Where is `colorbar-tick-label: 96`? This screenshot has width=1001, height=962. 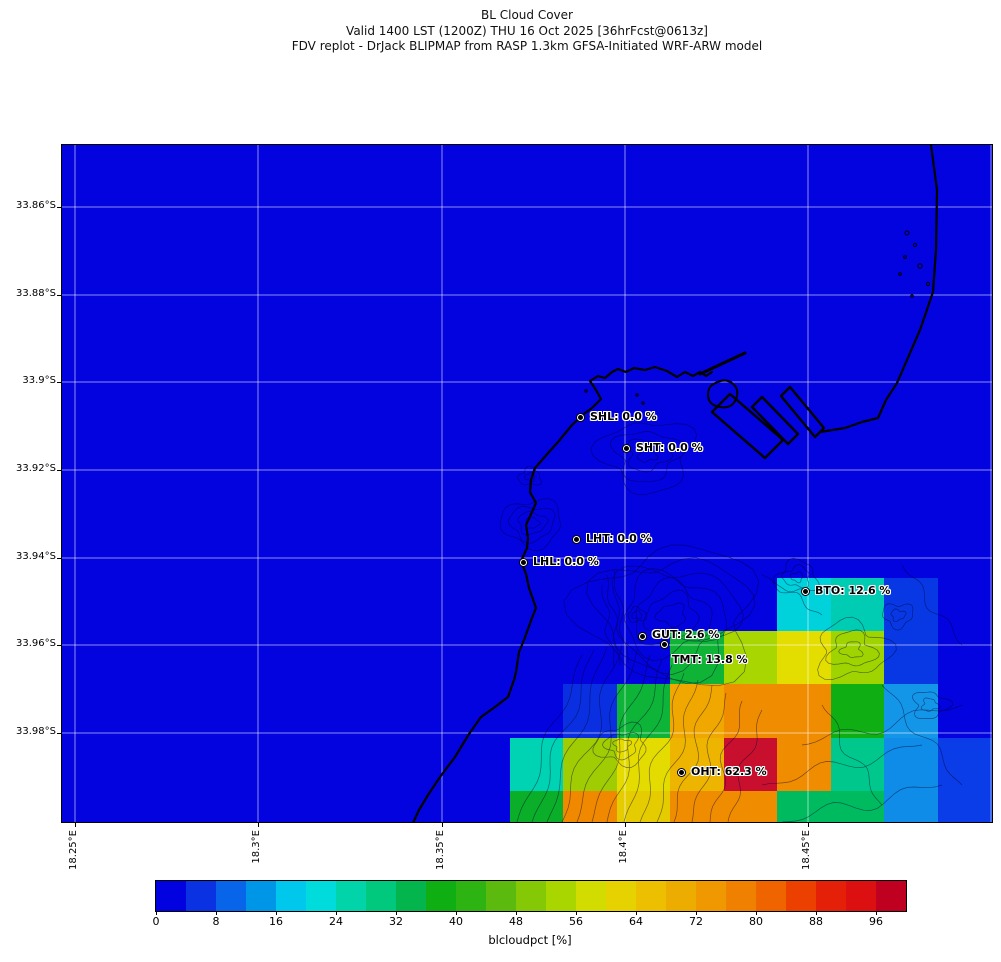
colorbar-tick-label: 96 is located at coordinates (876, 921).